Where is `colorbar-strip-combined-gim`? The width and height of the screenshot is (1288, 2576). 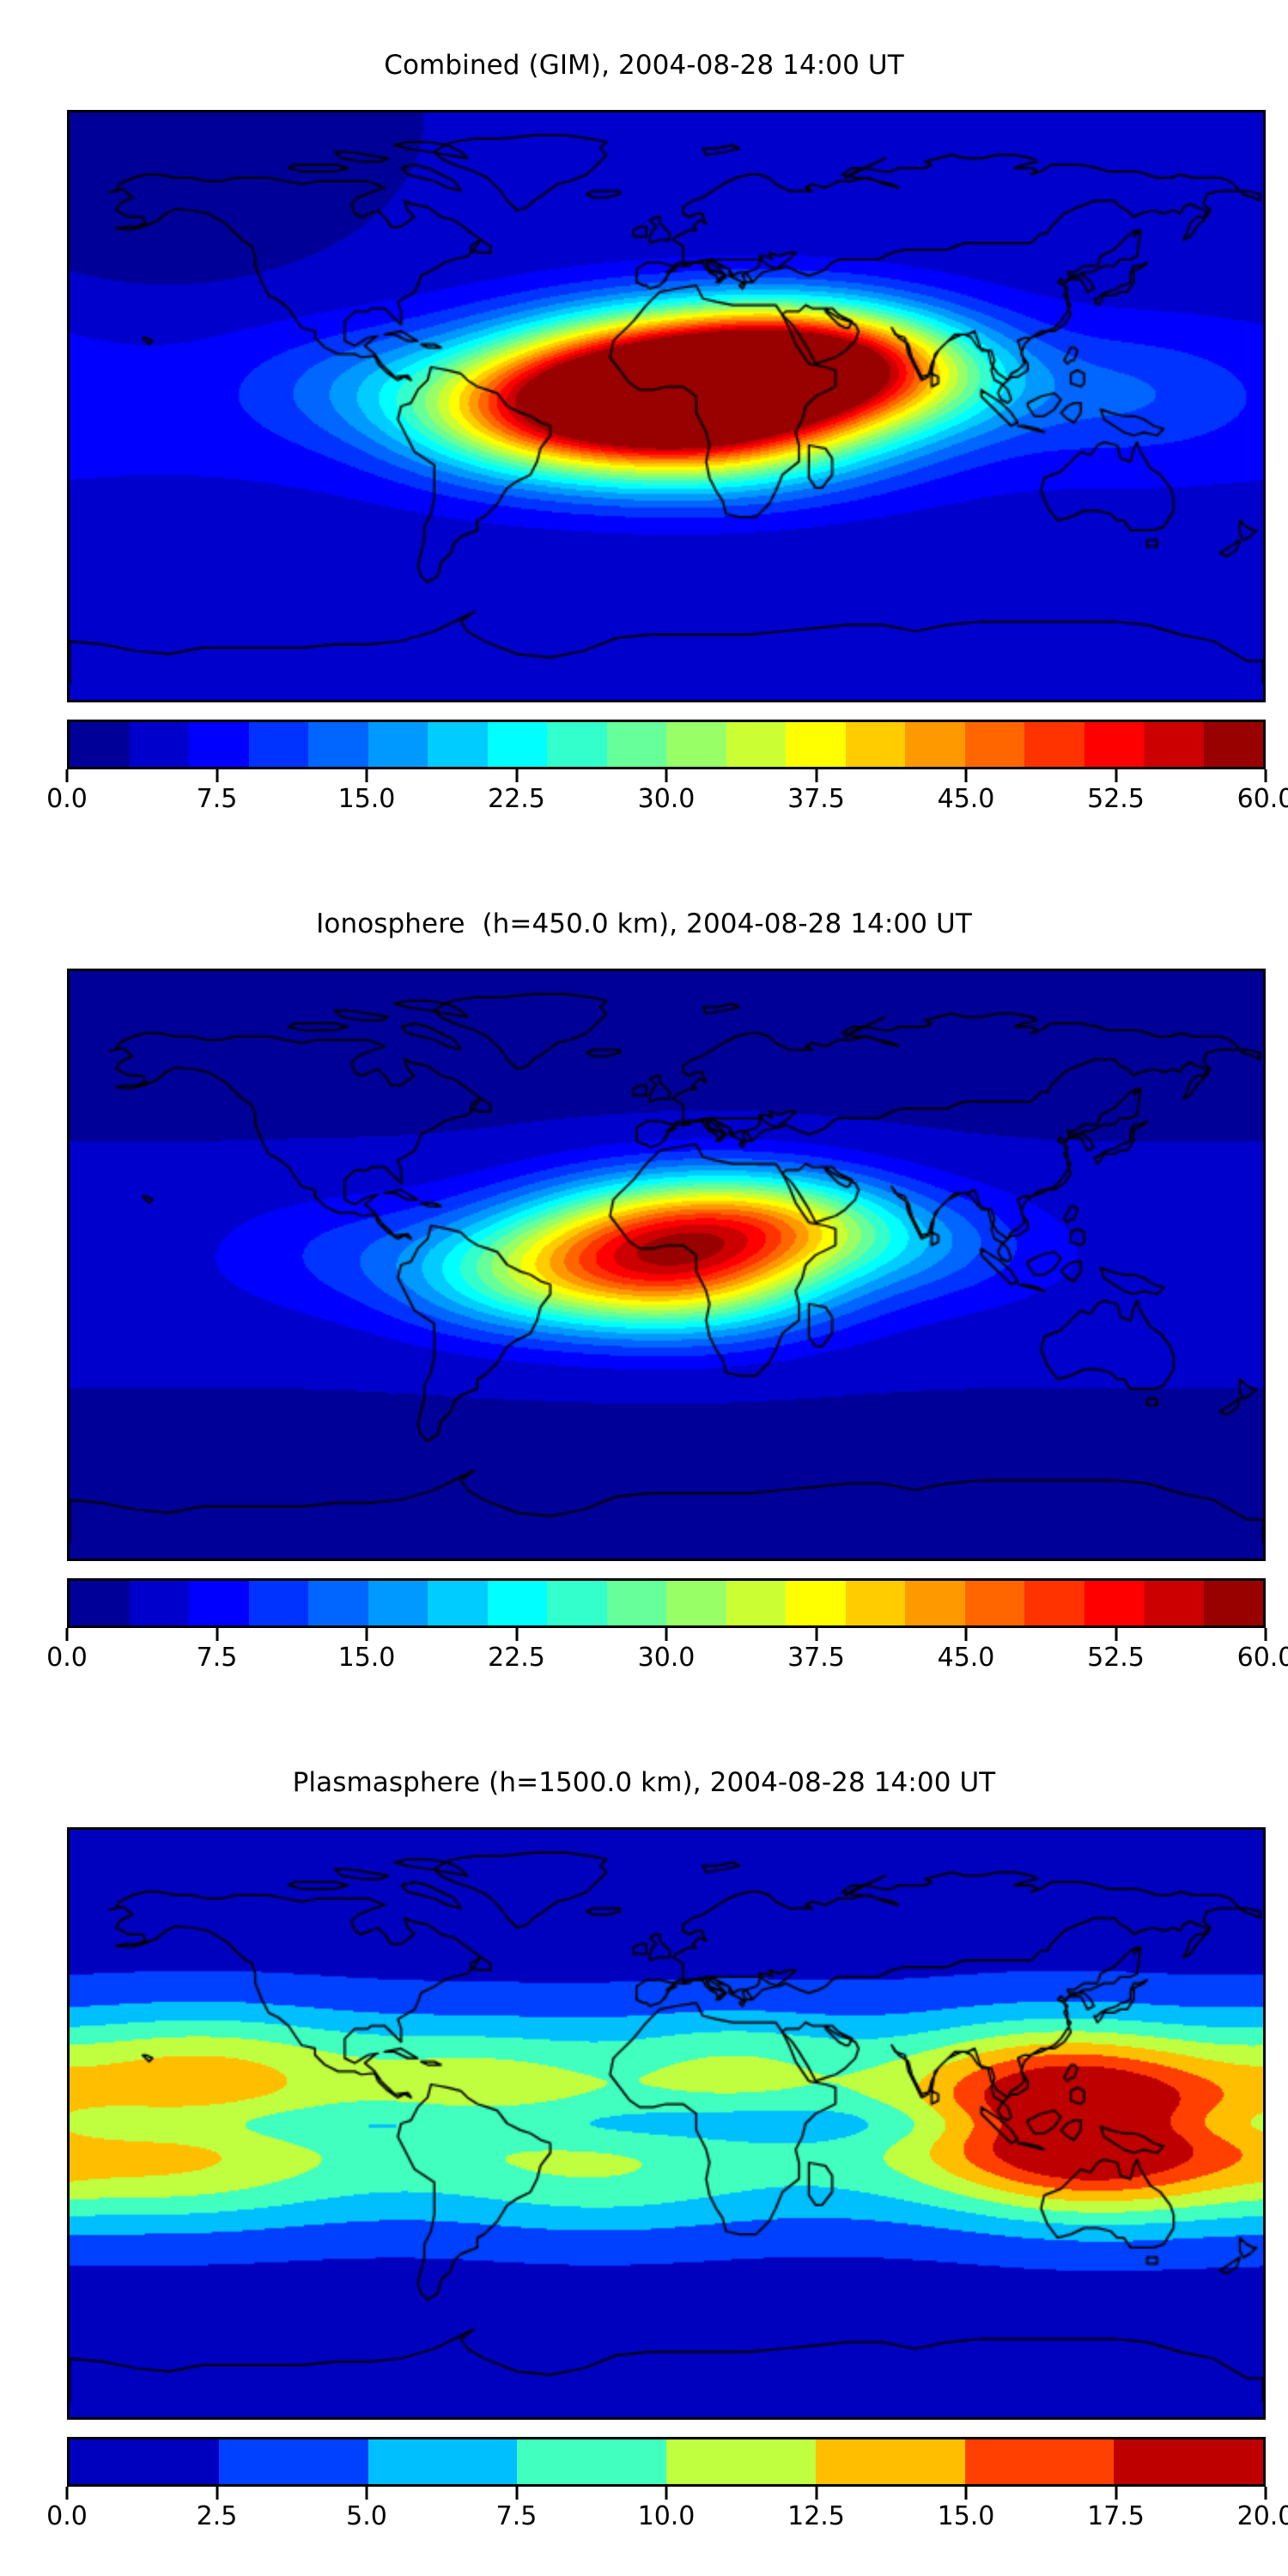
colorbar-strip-combined-gim is located at coordinates (666, 744).